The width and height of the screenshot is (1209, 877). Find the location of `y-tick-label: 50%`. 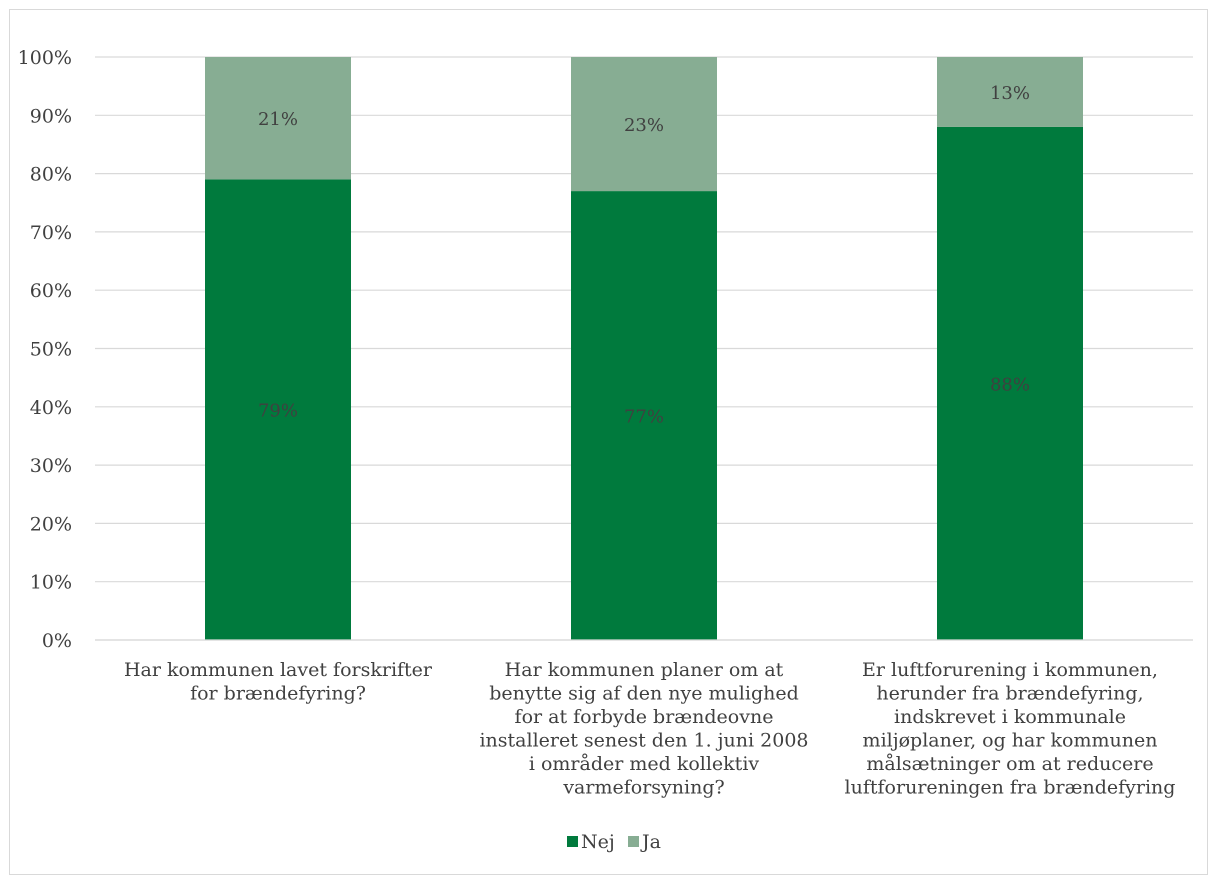

y-tick-label: 50% is located at coordinates (51, 350).